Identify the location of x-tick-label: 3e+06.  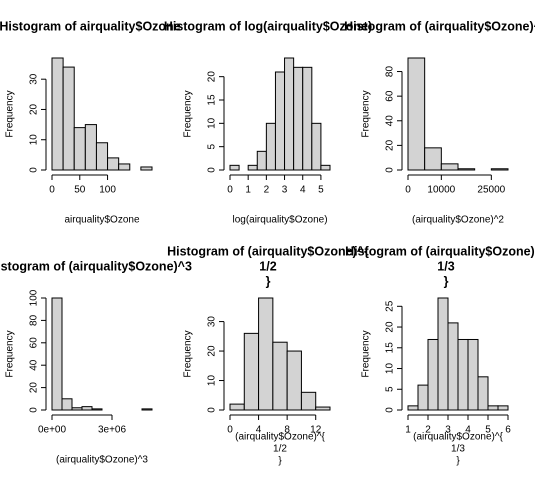
(112, 430).